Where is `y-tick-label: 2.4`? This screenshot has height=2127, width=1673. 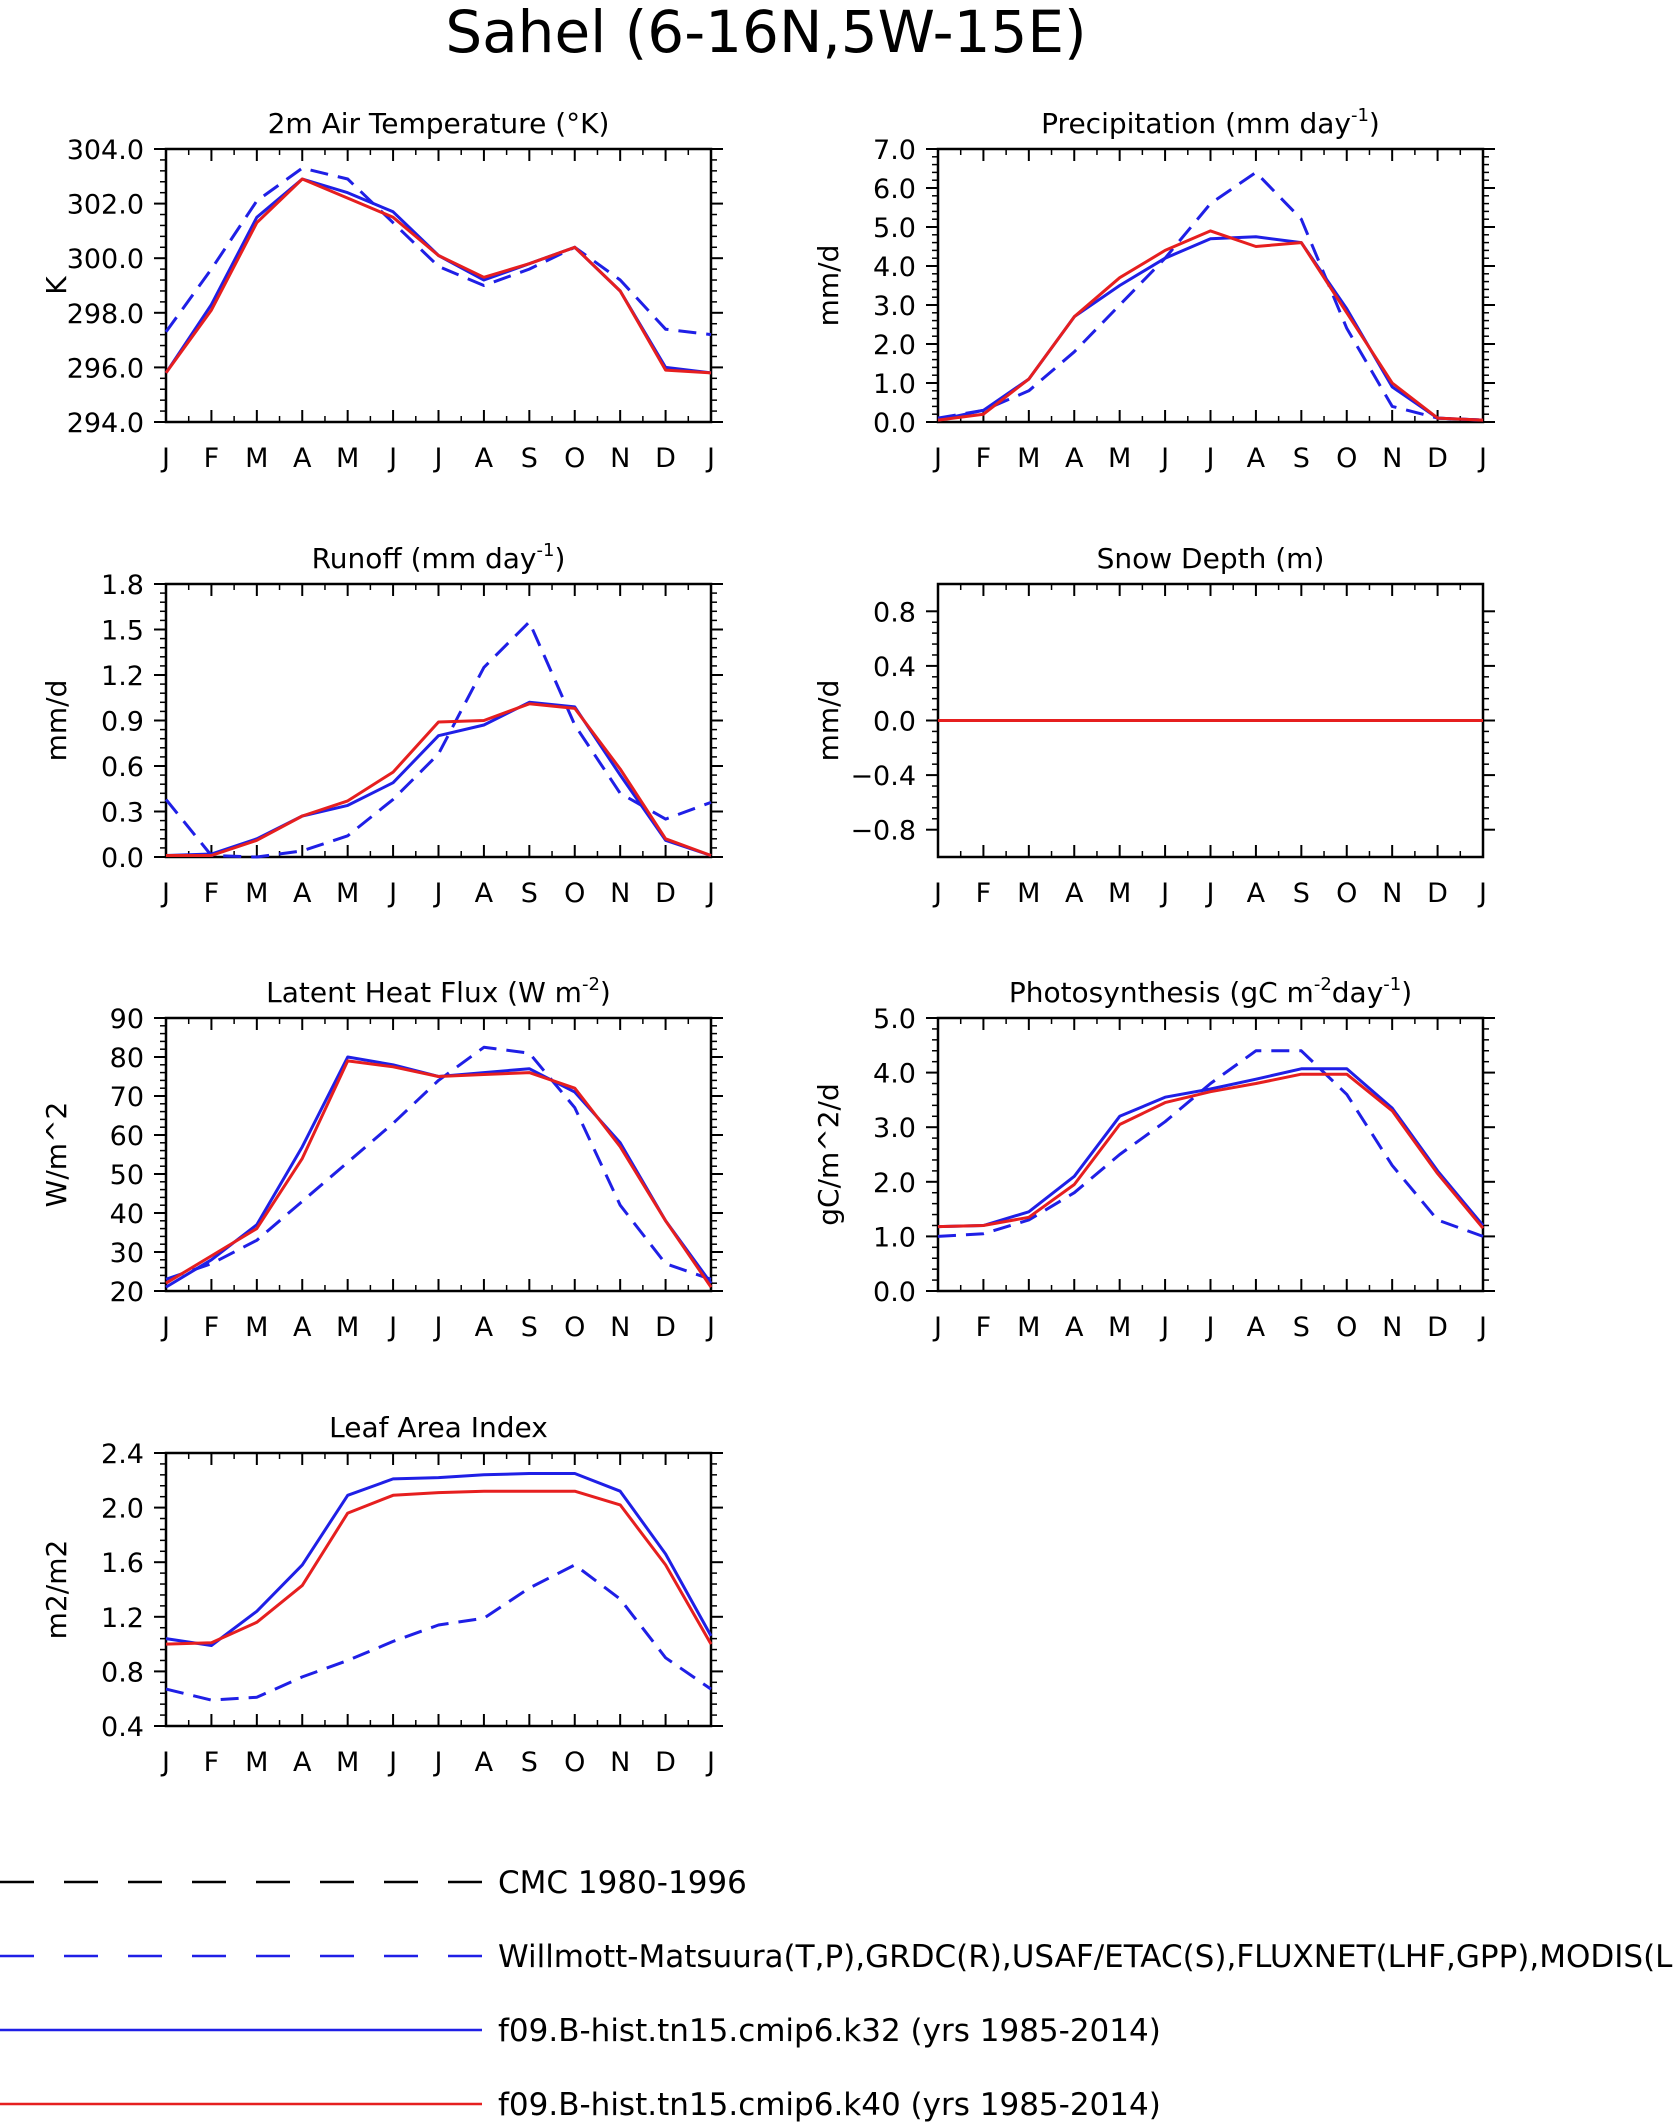
y-tick-label: 2.4 is located at coordinates (122, 1454).